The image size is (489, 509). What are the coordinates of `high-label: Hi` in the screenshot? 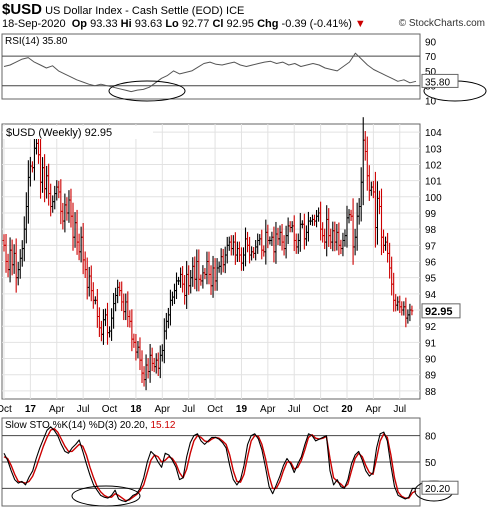 It's located at (126, 24).